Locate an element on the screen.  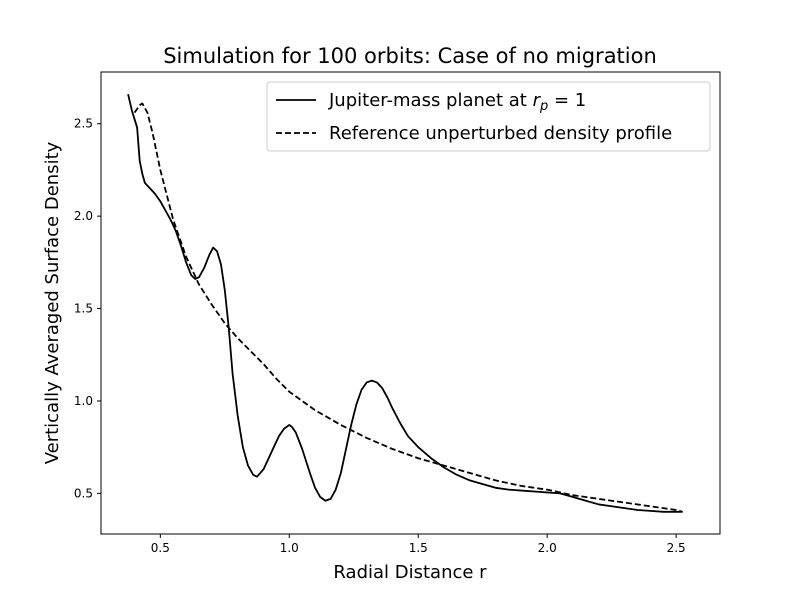
x-tick-label: 2.0 is located at coordinates (547, 548).